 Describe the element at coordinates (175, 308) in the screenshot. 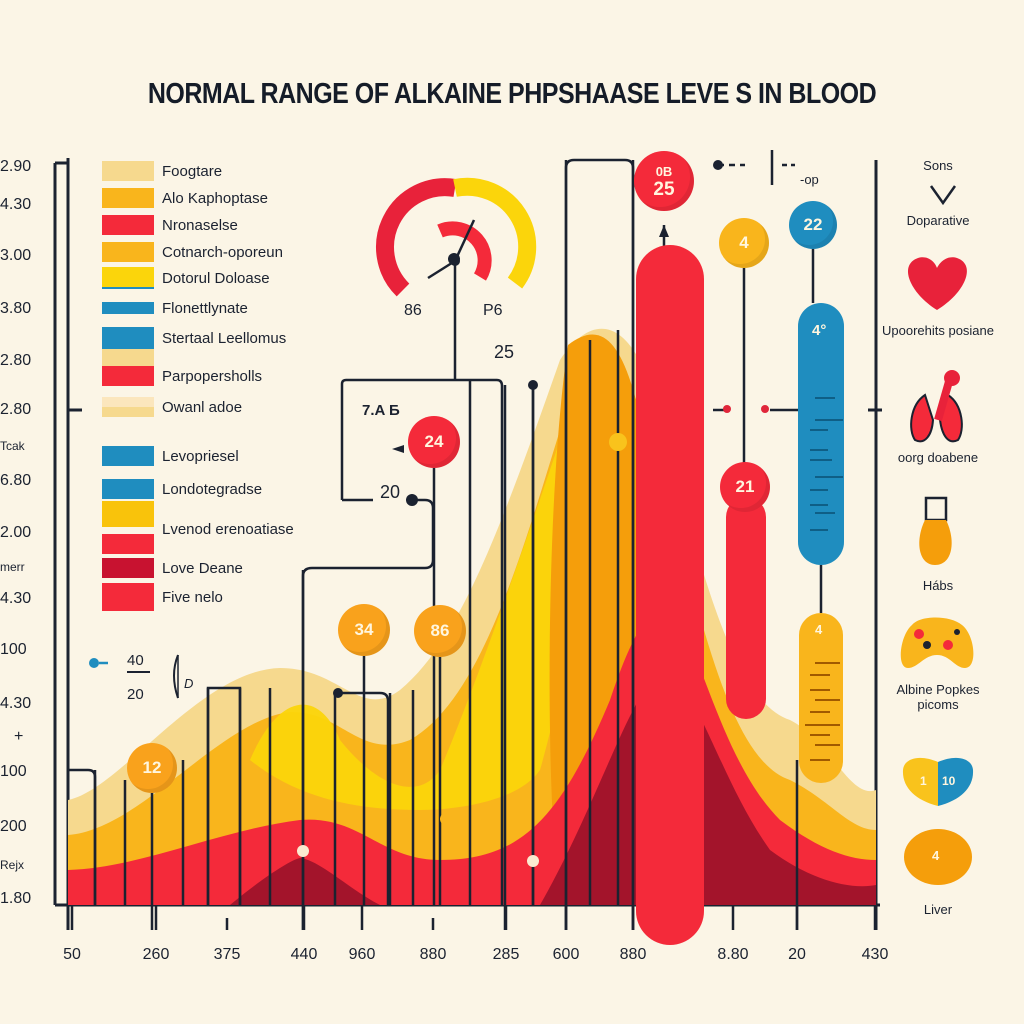

I see `legend-item: Flonettlynate` at that location.